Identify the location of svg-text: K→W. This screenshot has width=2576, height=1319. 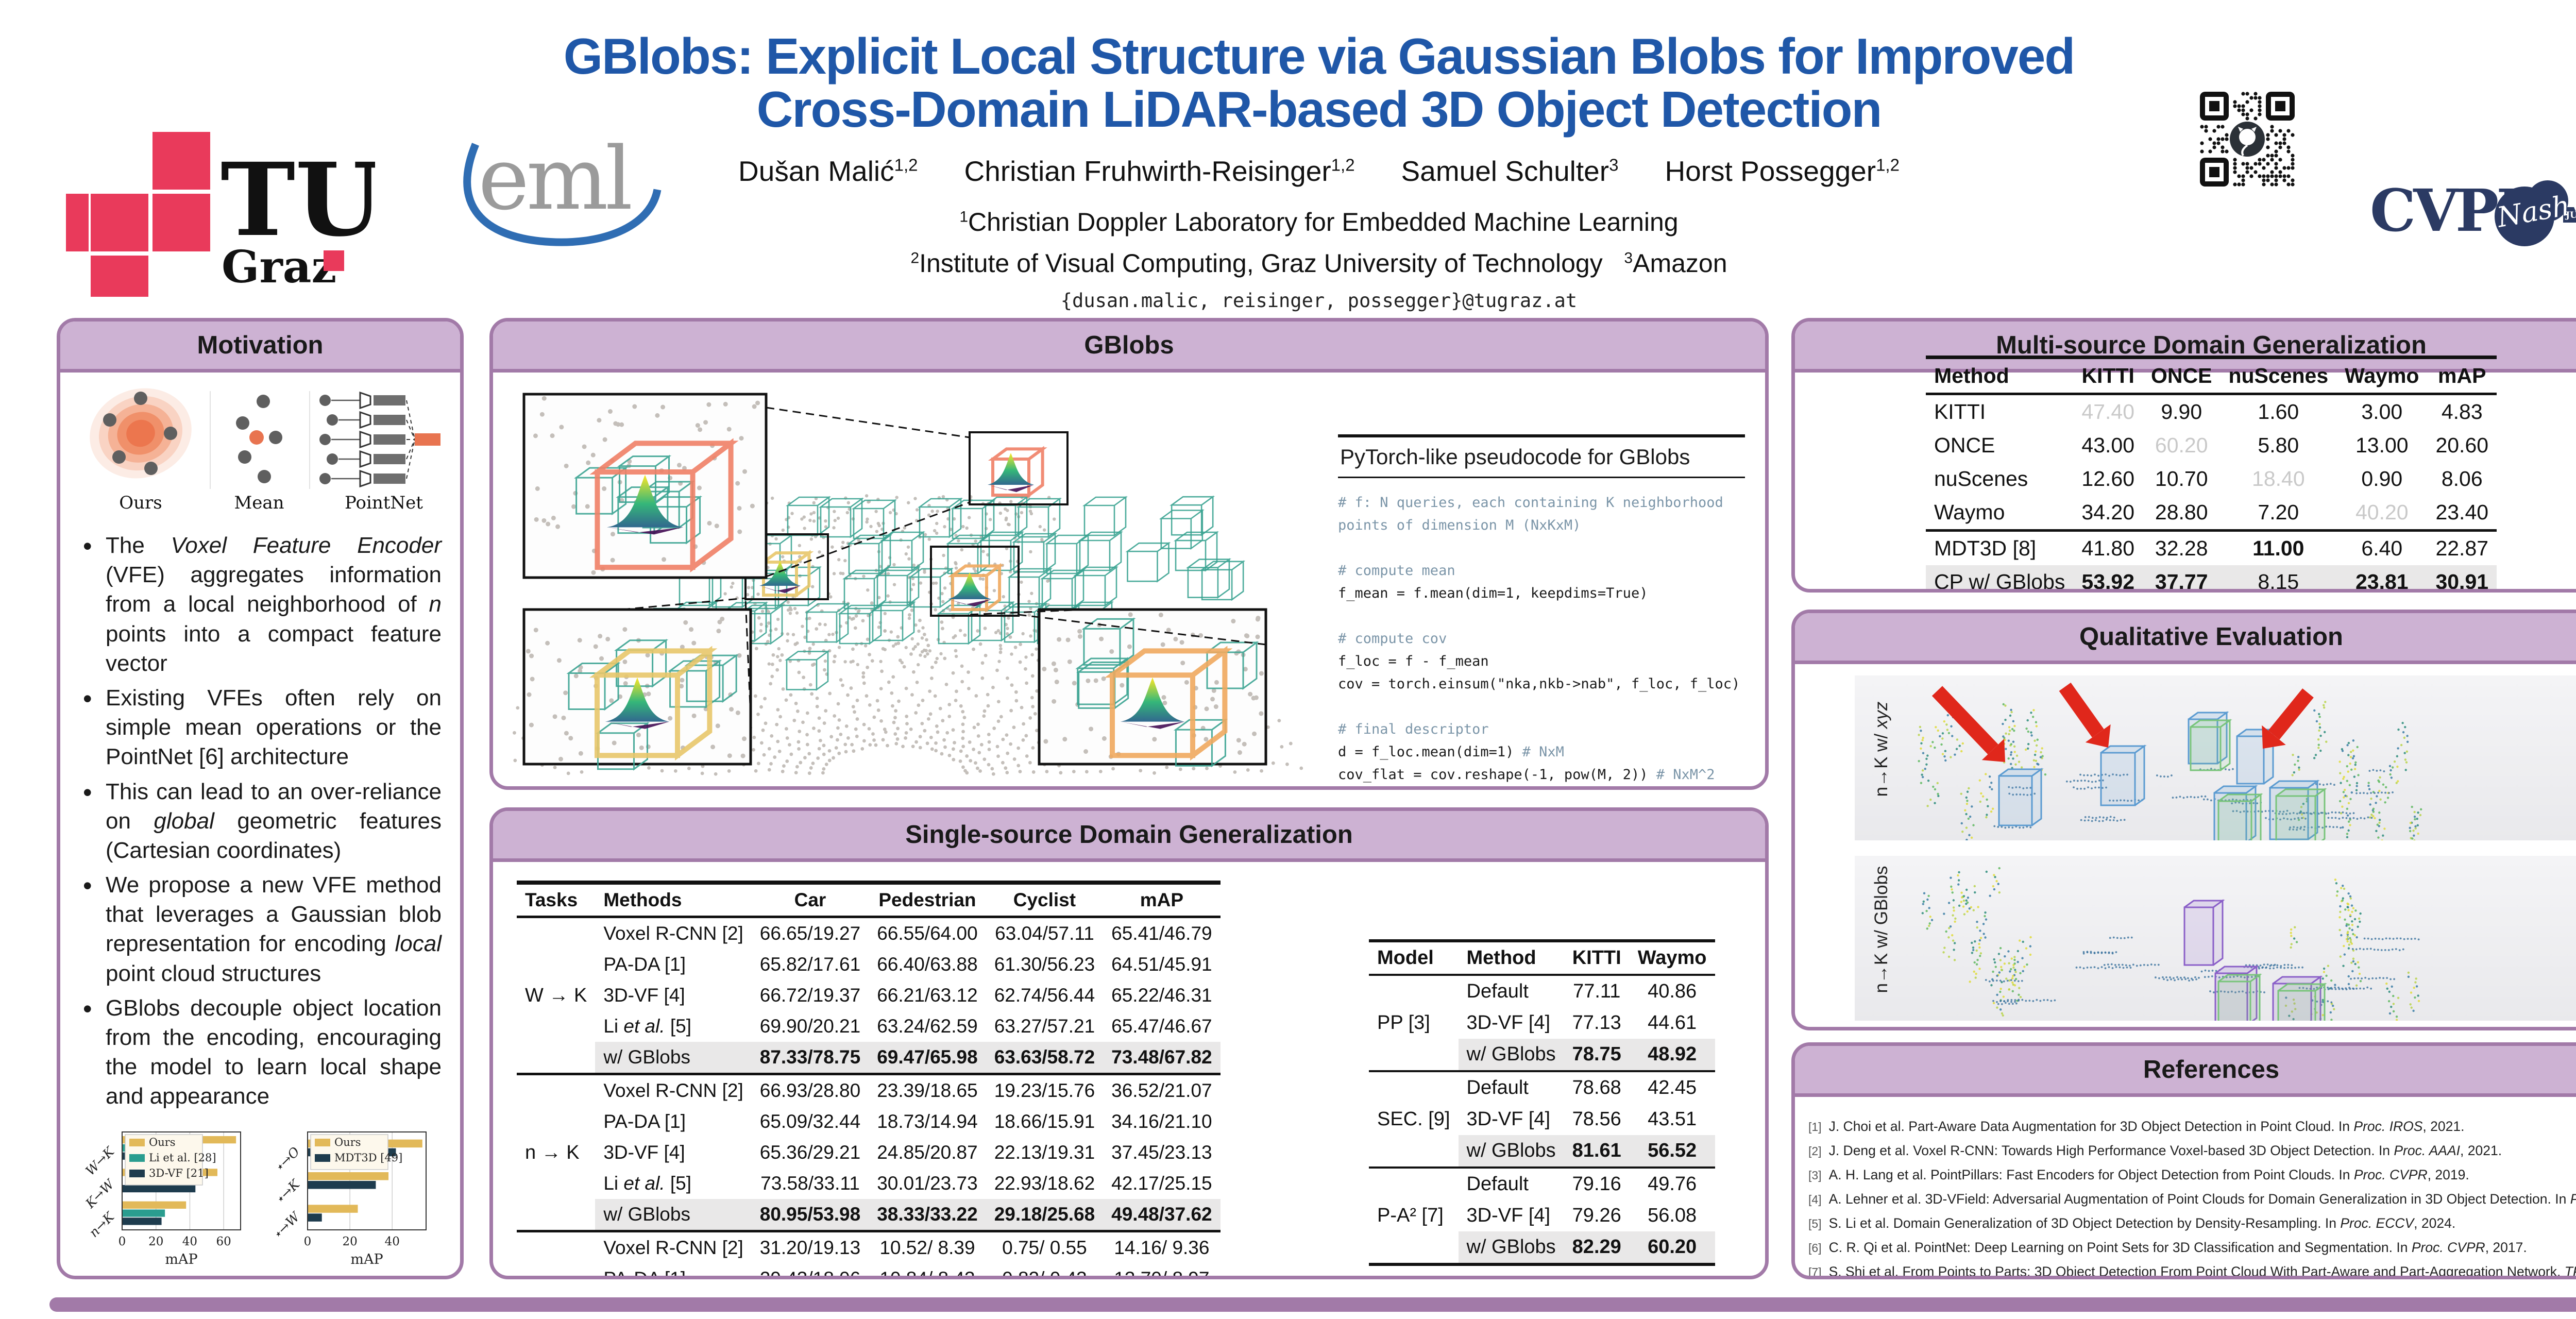
(100, 1193).